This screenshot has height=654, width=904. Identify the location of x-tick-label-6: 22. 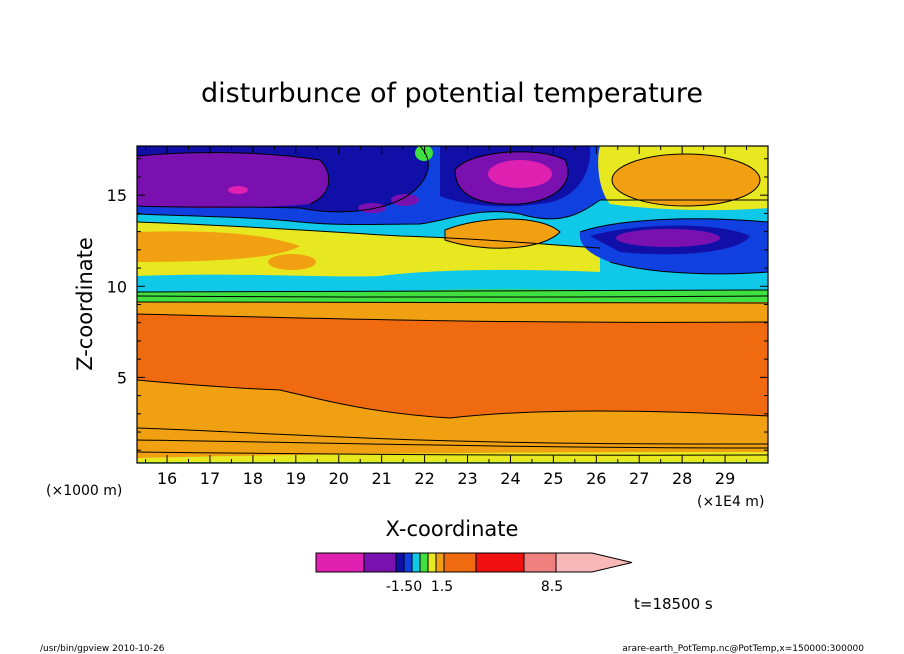
(424, 478).